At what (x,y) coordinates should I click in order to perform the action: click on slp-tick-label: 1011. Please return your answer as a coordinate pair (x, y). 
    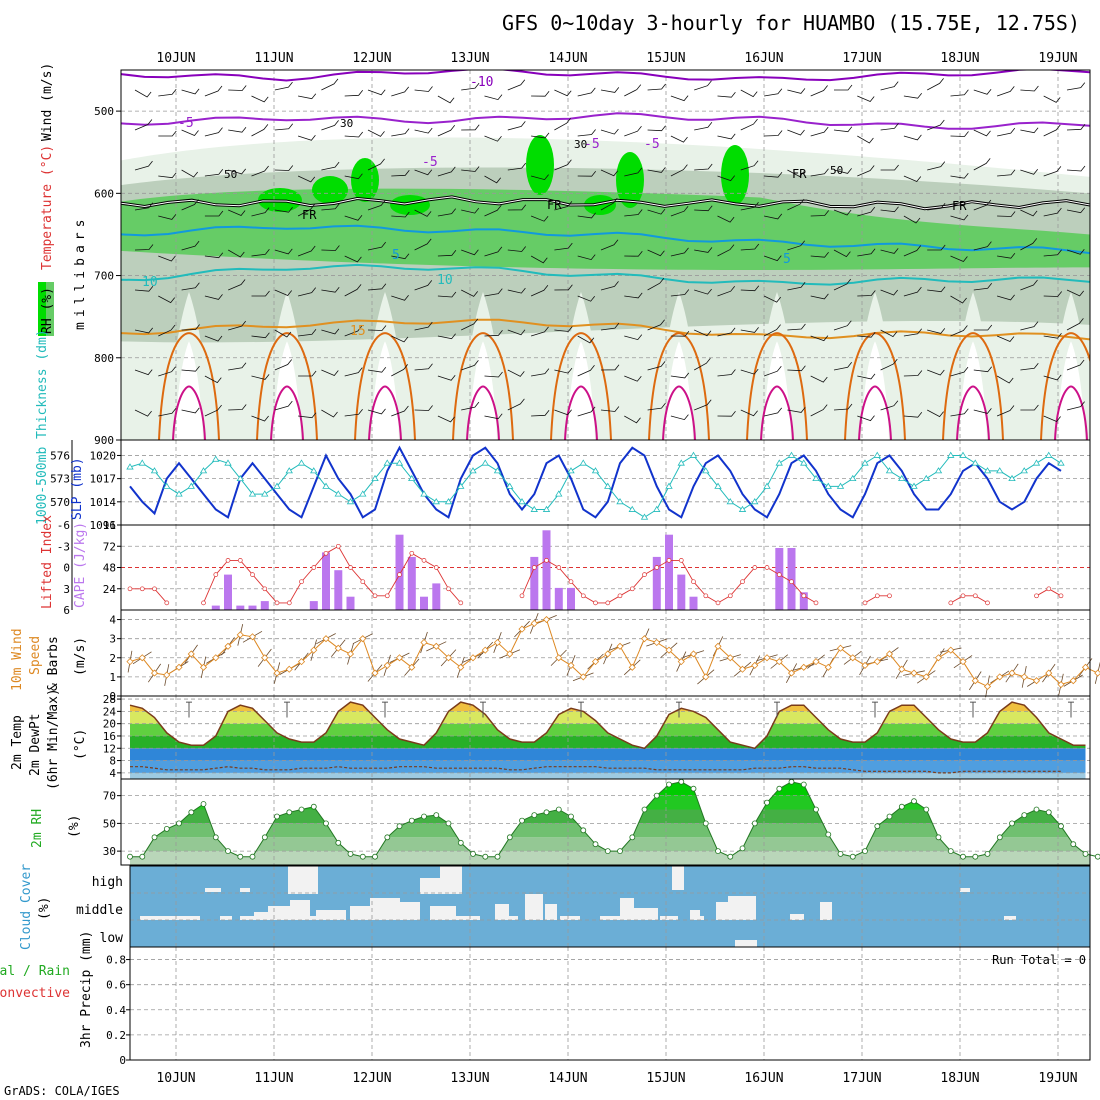
    Looking at the image, I should click on (103, 525).